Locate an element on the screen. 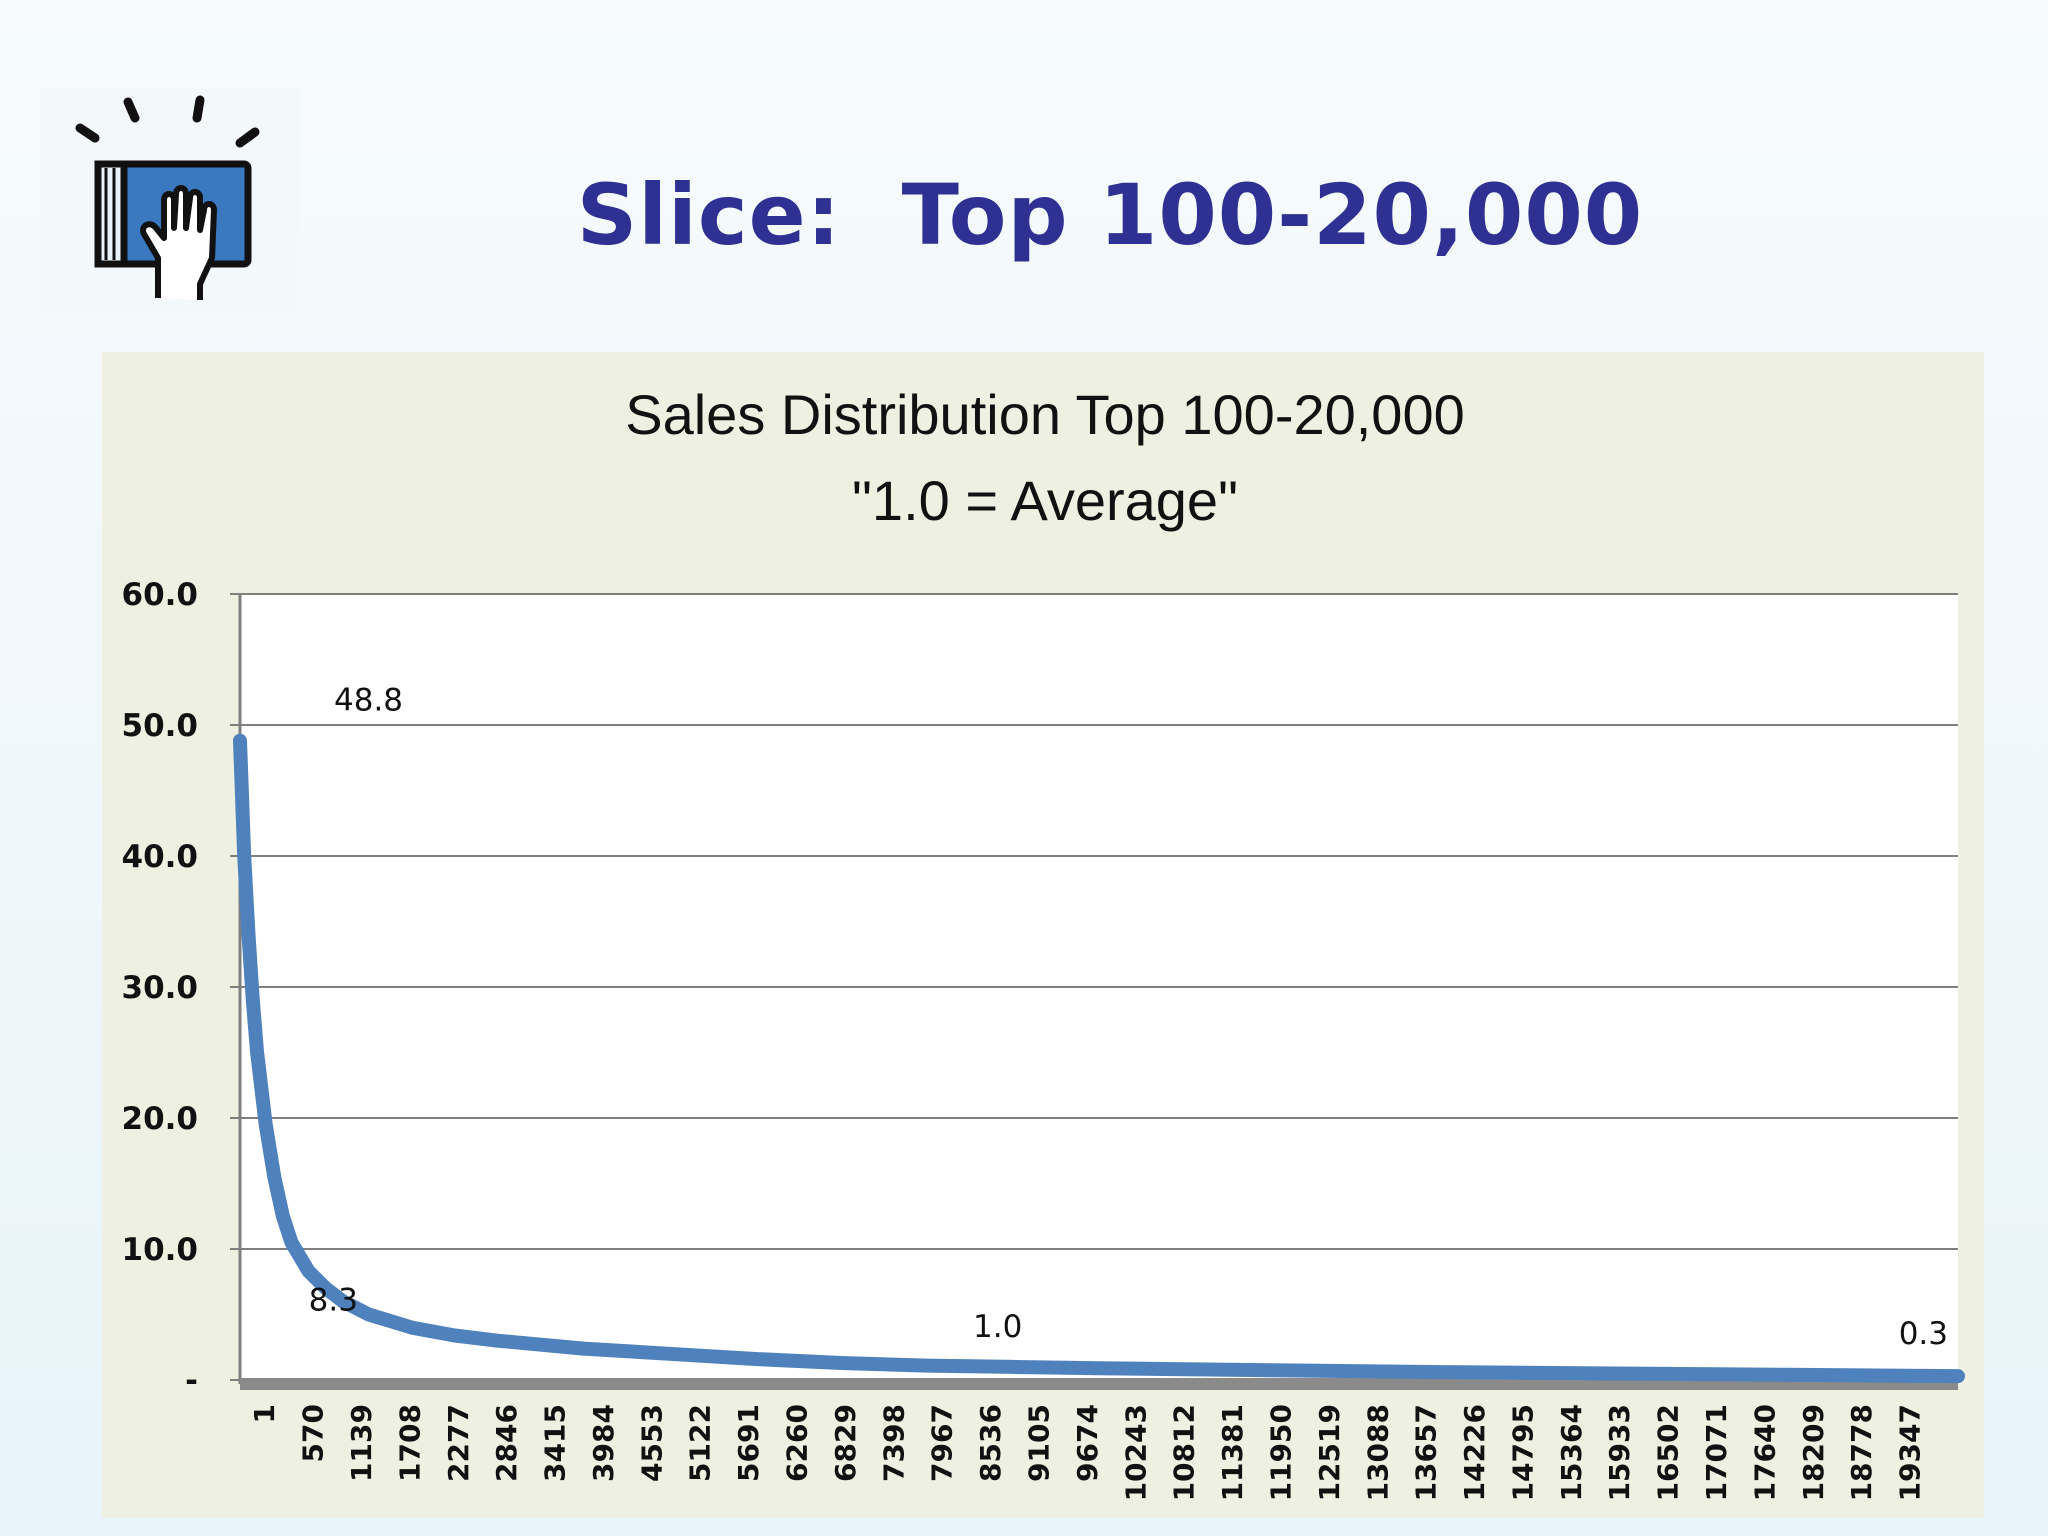  y-tick-label: 30.0 is located at coordinates (160, 988).